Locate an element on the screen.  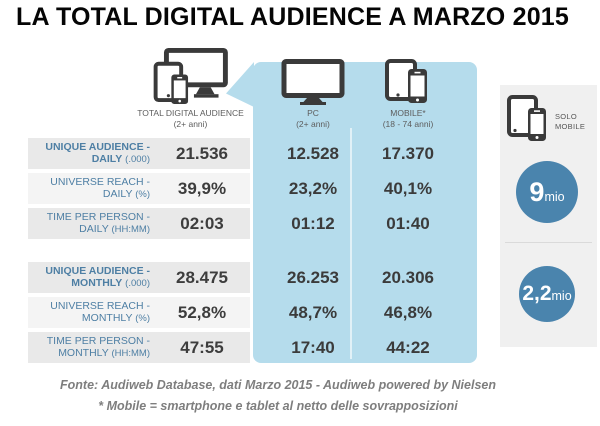
monitor-tablet-phone-icon is located at coordinates (191, 76).